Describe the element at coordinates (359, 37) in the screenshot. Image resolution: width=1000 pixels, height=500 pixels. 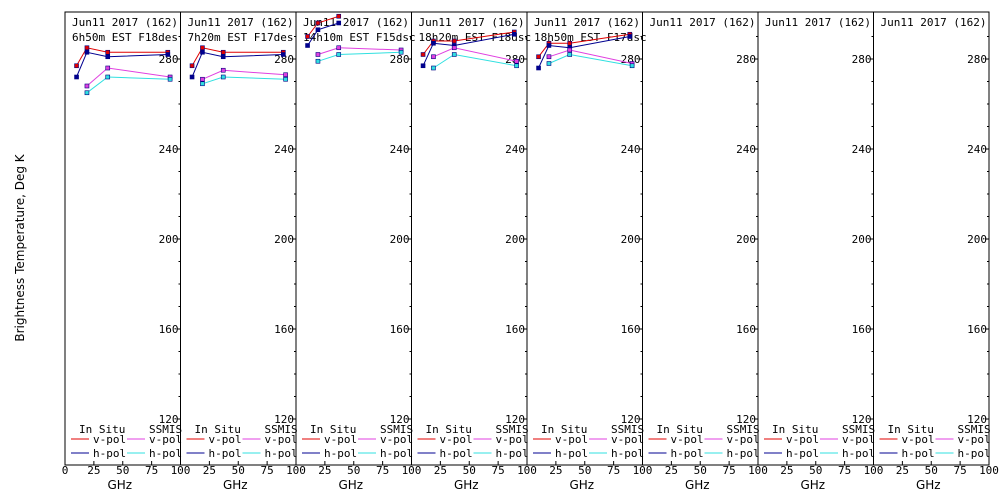
I see `panel-subtitle: 14h10m EST F15dsc` at that location.